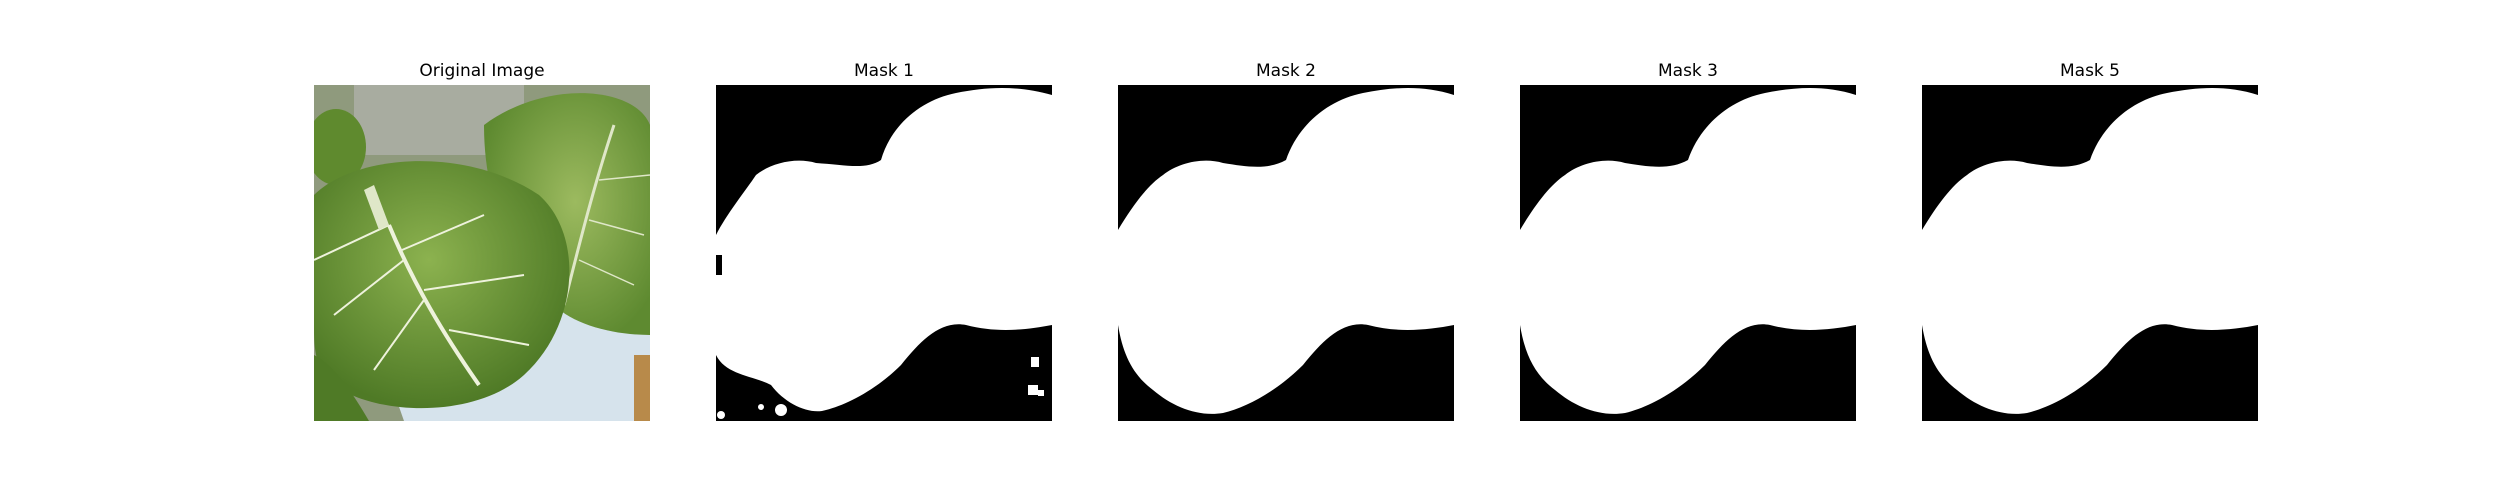 The width and height of the screenshot is (2500, 500). Describe the element at coordinates (482, 71) in the screenshot. I see `original-image-title: Original Image` at that location.